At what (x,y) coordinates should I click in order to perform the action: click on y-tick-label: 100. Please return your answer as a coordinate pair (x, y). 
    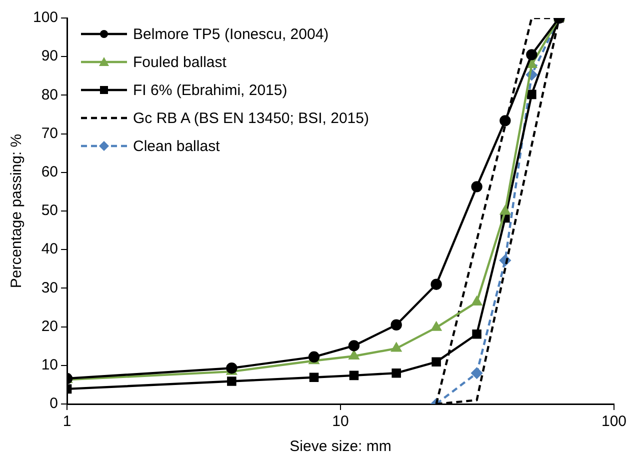
    Looking at the image, I should click on (45, 17).